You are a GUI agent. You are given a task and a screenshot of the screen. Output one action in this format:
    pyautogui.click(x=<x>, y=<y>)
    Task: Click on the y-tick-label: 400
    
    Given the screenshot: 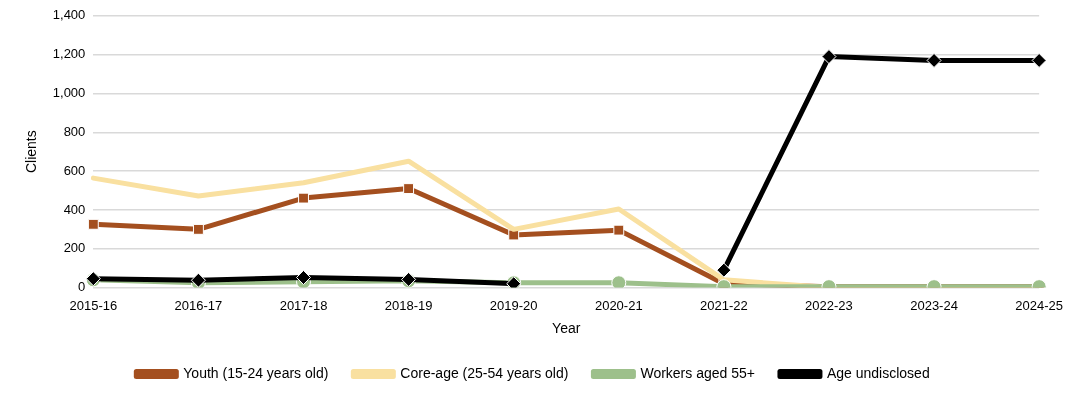 What is the action you would take?
    pyautogui.click(x=74, y=209)
    